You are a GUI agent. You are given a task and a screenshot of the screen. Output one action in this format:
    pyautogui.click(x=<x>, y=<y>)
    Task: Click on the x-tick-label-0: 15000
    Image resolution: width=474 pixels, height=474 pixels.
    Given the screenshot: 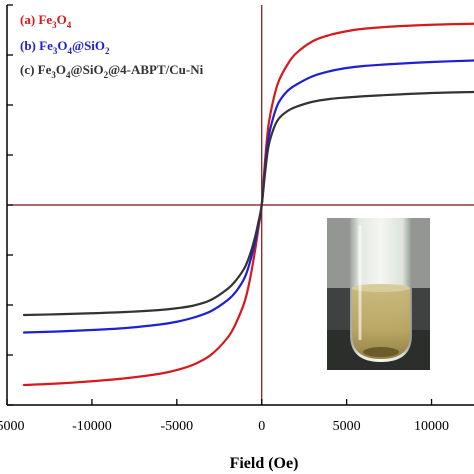 What is the action you would take?
    pyautogui.click(x=12, y=426)
    